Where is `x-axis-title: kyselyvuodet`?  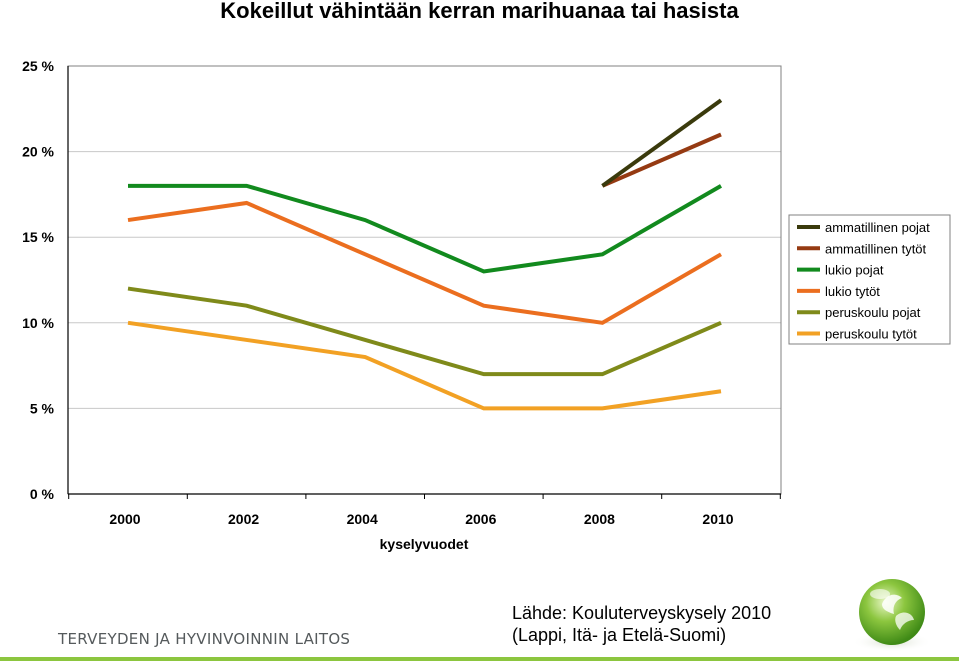
x-axis-title: kyselyvuodet is located at coordinates (424, 544).